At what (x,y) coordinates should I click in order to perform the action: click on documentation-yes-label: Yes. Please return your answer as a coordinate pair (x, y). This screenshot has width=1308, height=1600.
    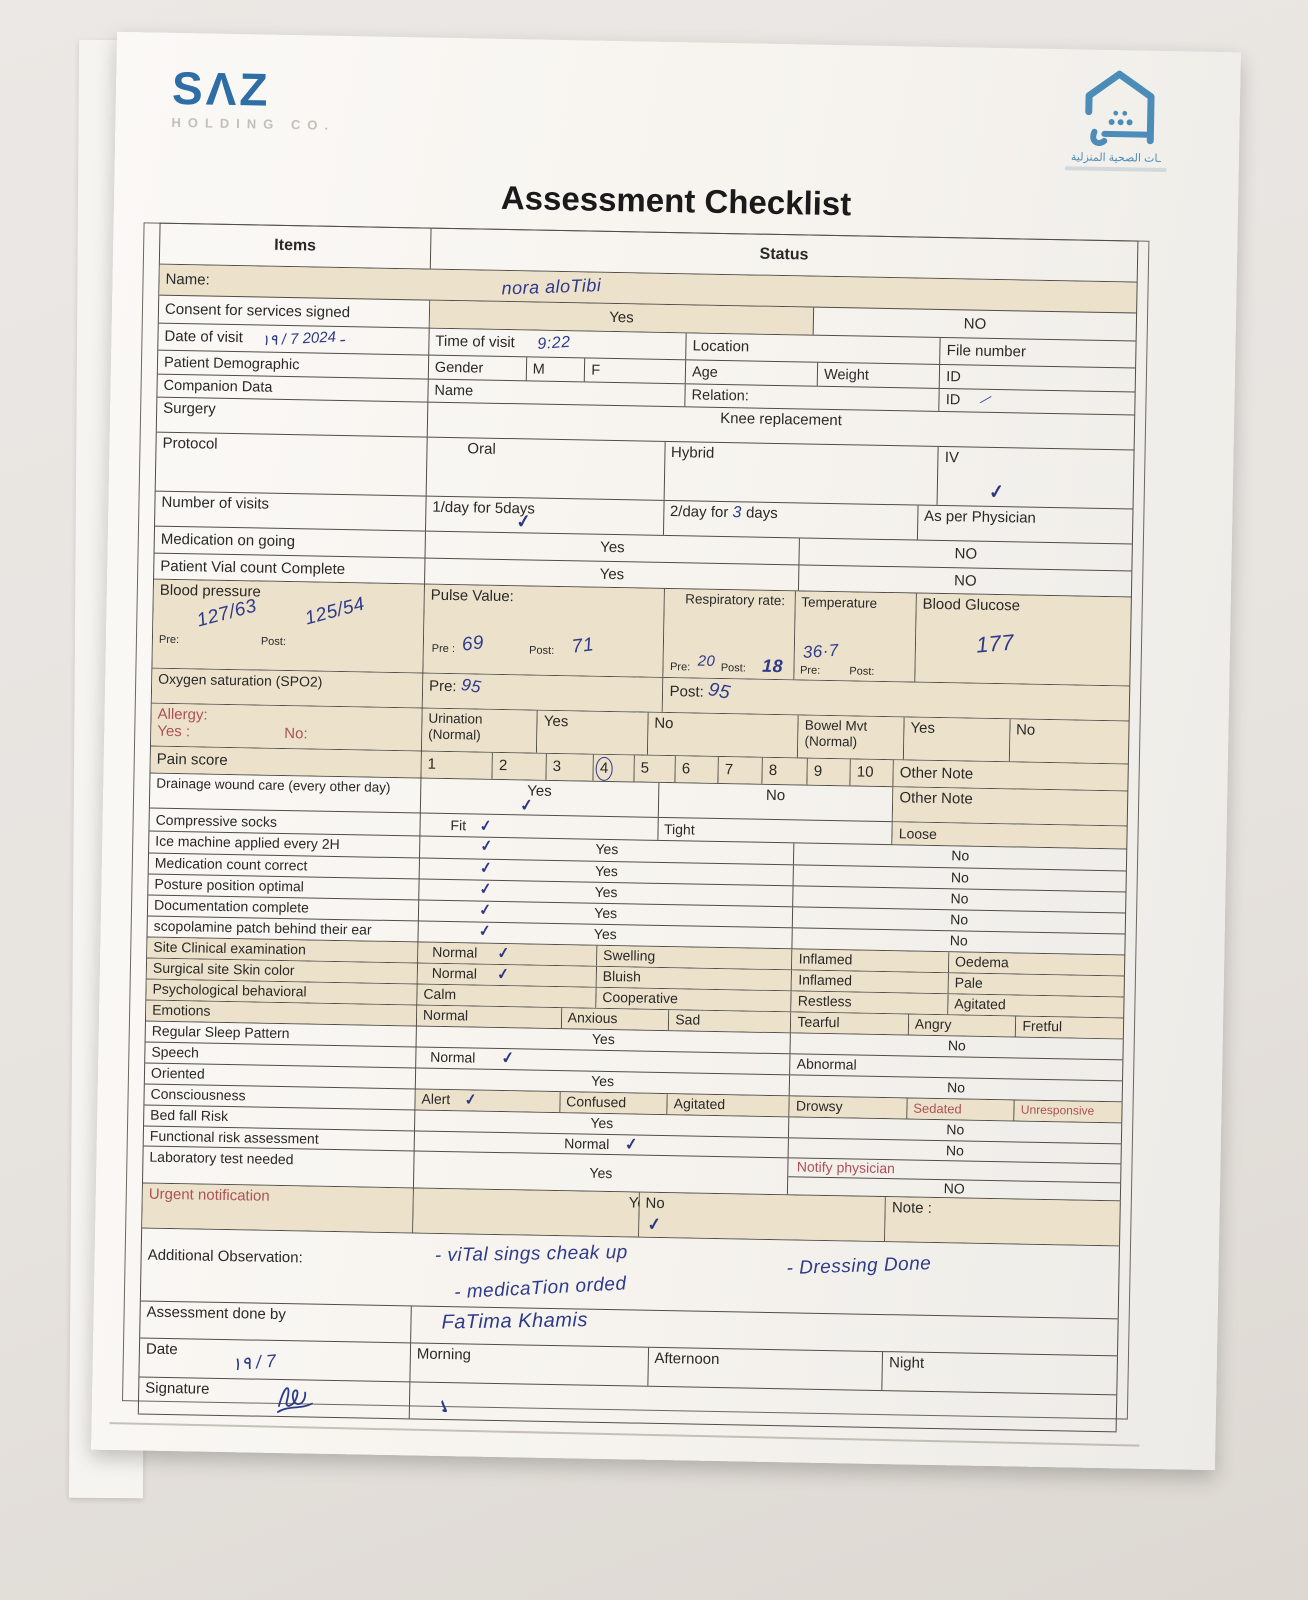
    Looking at the image, I should click on (606, 913).